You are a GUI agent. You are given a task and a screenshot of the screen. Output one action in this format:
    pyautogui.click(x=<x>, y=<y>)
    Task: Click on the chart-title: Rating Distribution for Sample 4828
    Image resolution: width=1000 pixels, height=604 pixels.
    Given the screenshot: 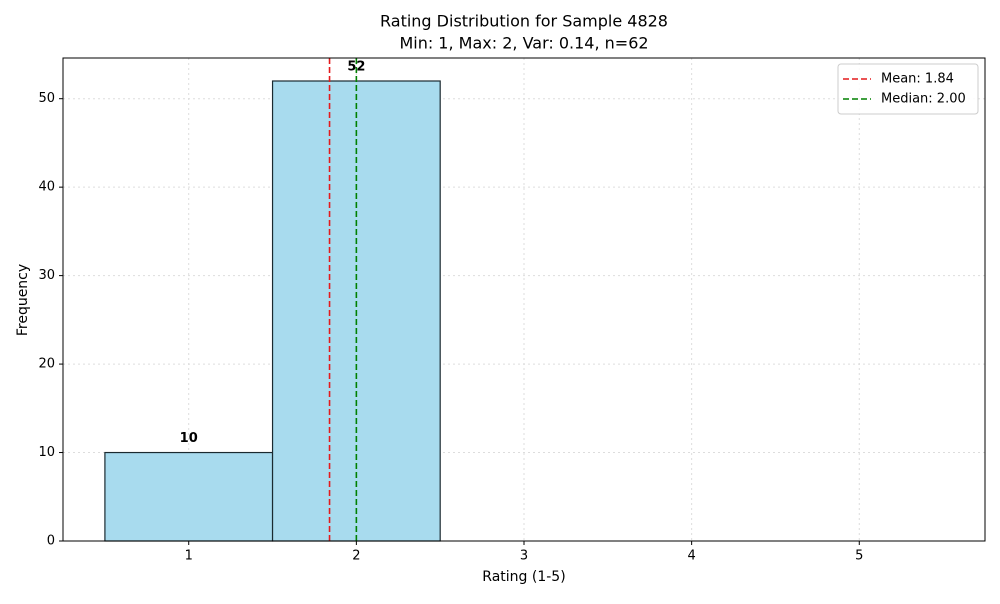 What is the action you would take?
    pyautogui.click(x=524, y=21)
    